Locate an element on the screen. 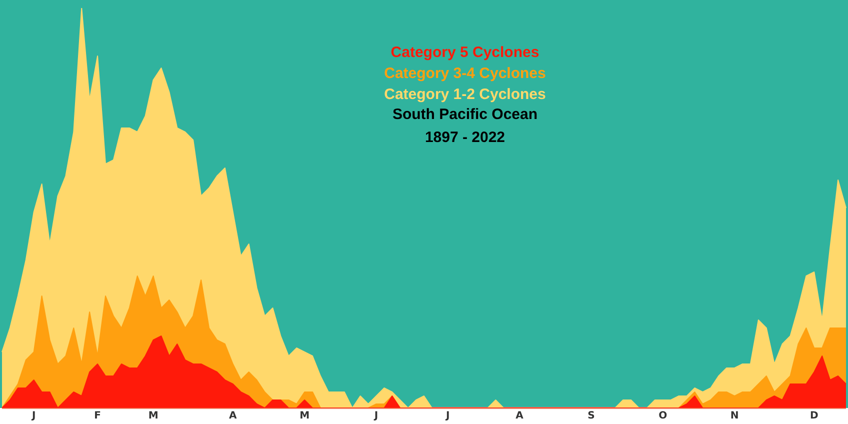  text: Category 5 Cyclones is located at coordinates (465, 53).